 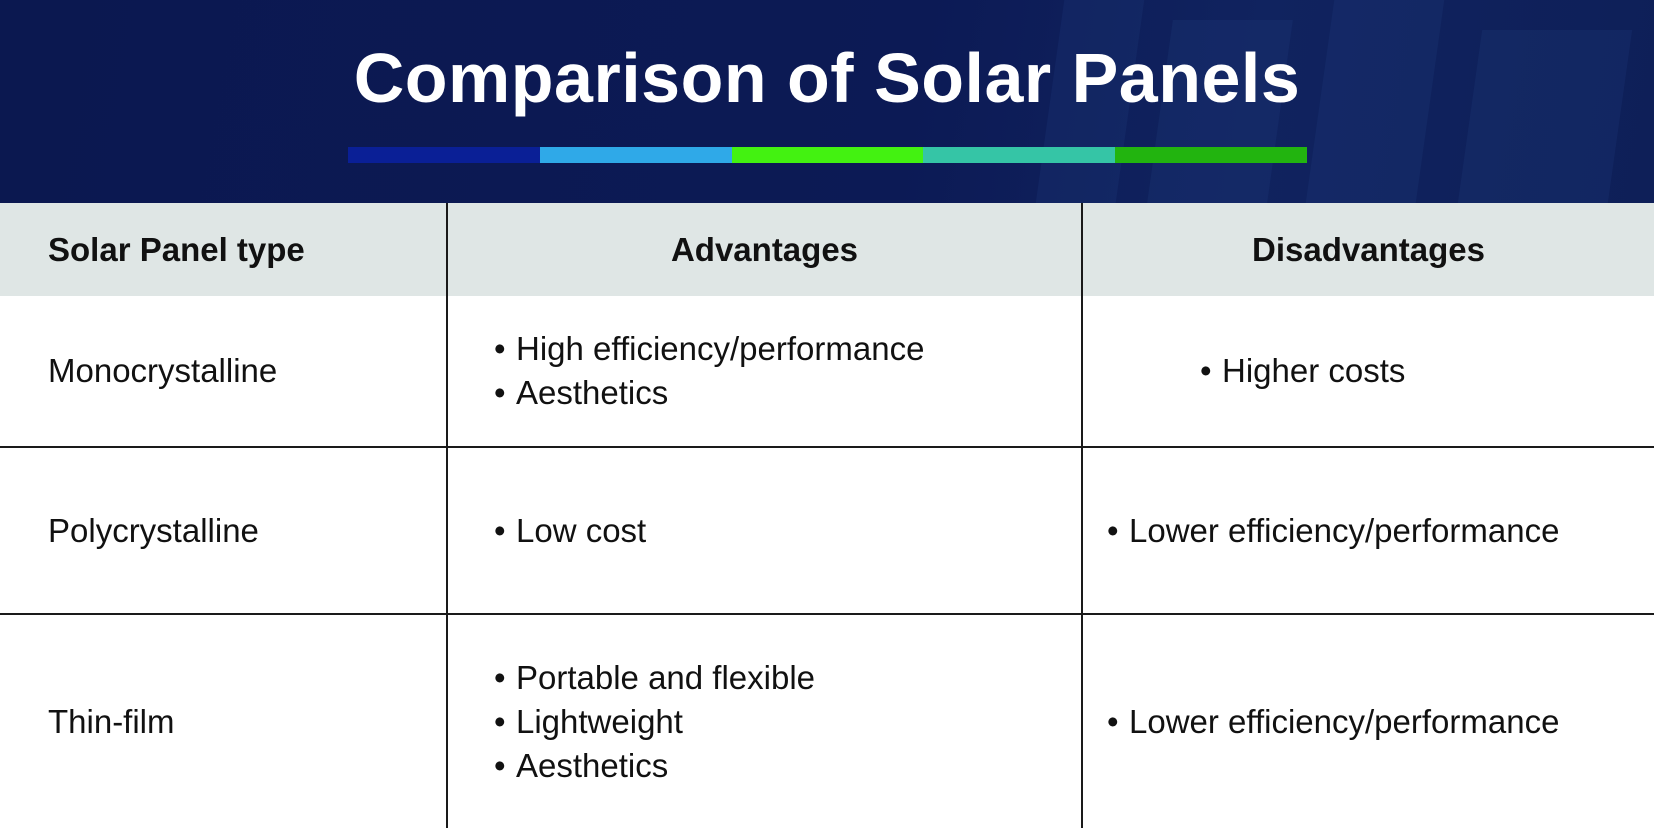 I want to click on list-item: High efficiency/performance, so click(x=787, y=349).